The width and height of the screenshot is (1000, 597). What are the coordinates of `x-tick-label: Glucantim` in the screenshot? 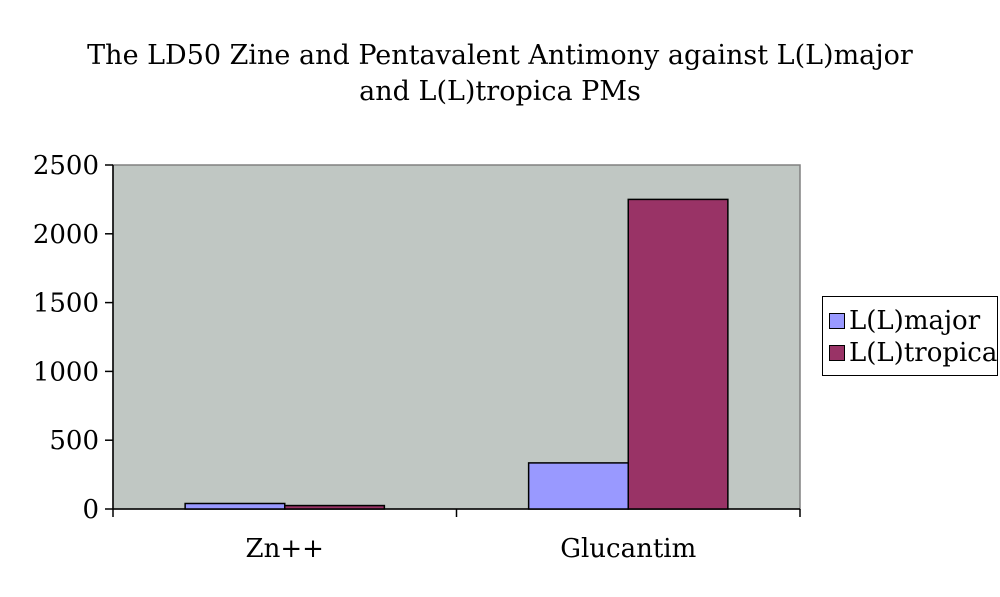 It's located at (628, 549).